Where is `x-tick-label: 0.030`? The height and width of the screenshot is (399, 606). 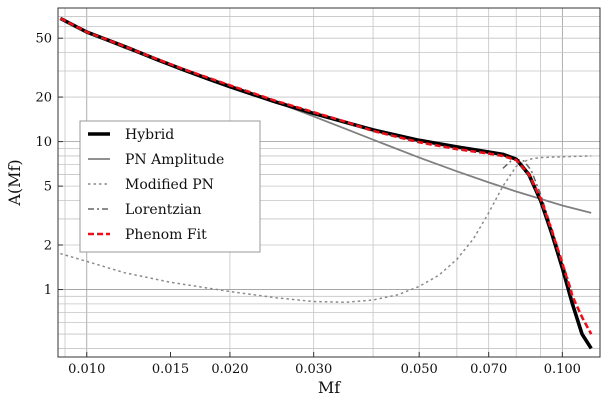
x-tick-label: 0.030 is located at coordinates (313, 369).